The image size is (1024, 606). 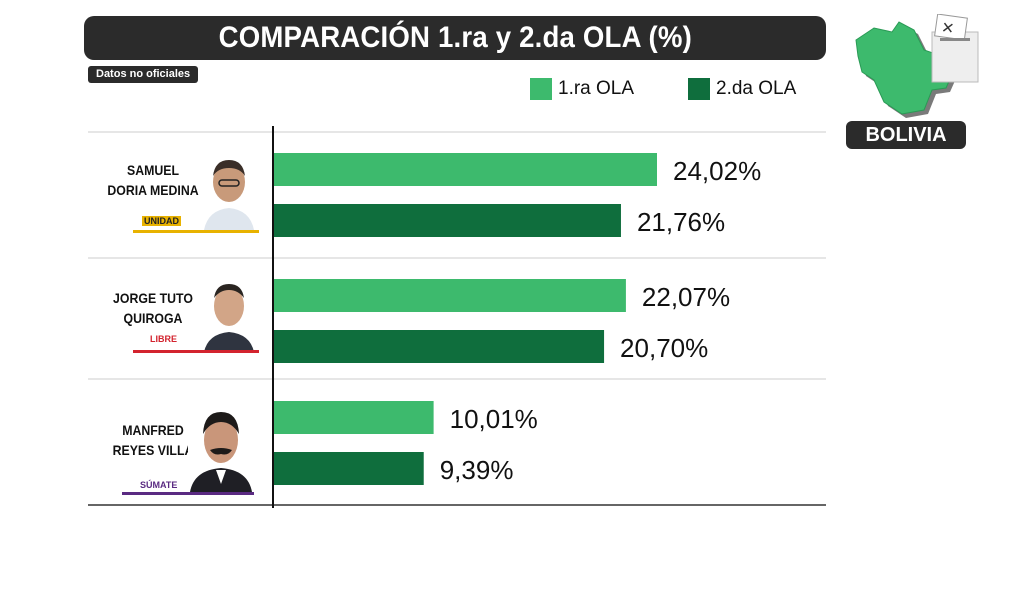 I want to click on candidate-1-line1: SAMUEL, so click(x=153, y=170).